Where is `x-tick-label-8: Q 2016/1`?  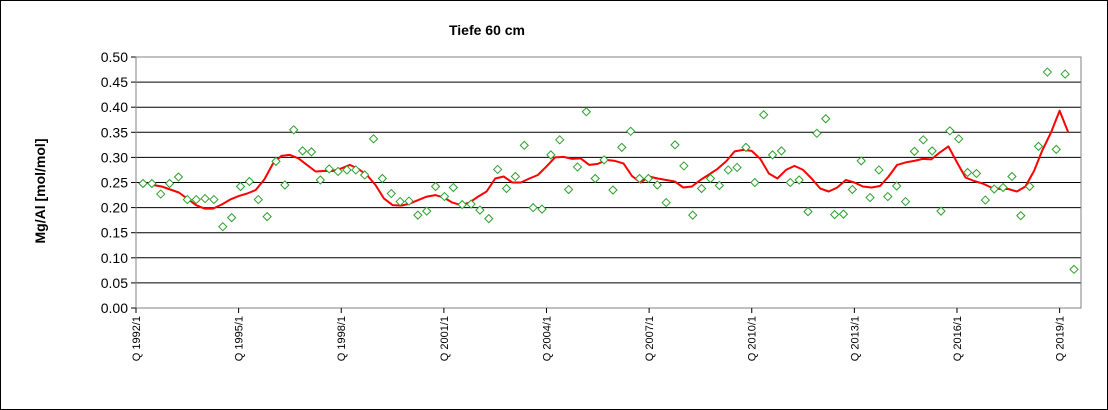 x-tick-label-8: Q 2016/1 is located at coordinates (958, 338).